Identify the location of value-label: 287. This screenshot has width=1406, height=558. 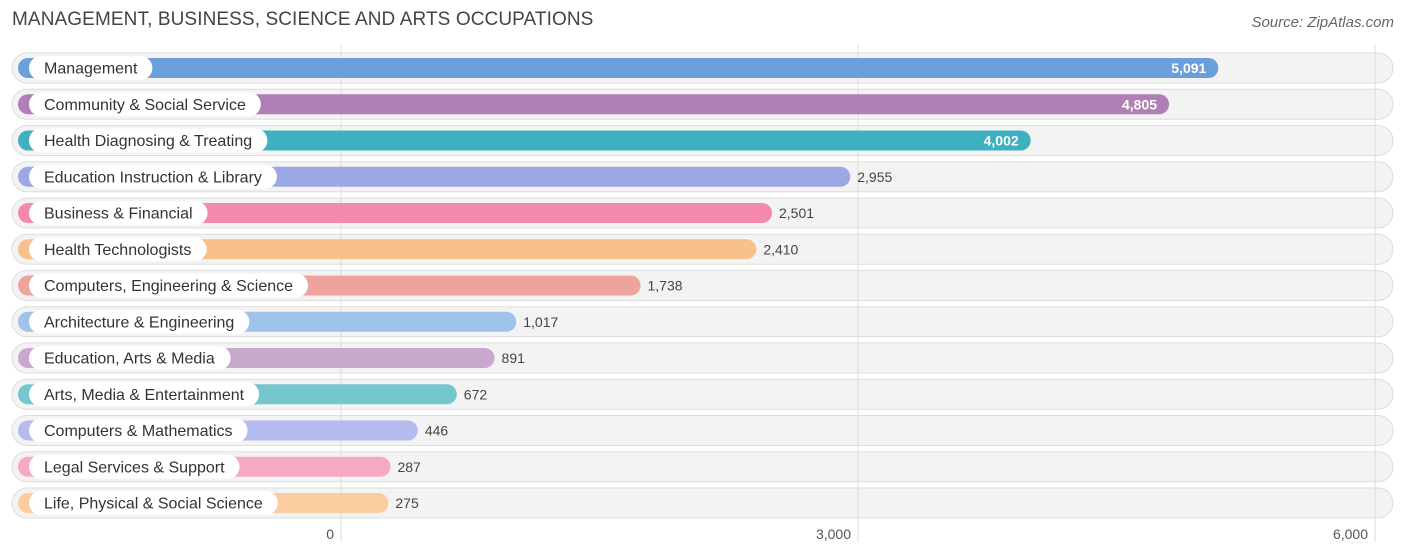
(409, 467).